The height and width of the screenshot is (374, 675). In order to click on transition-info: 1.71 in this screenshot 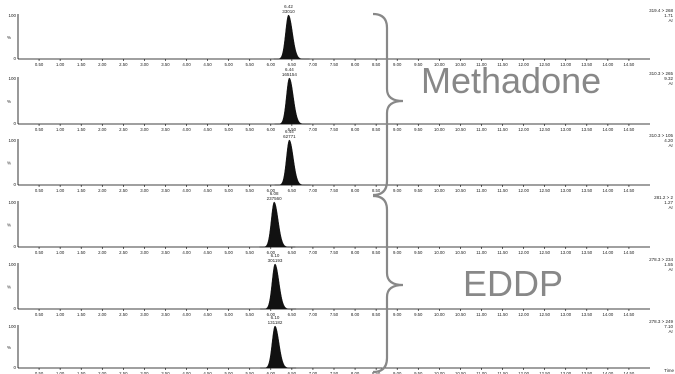, I will do `click(668, 15)`.